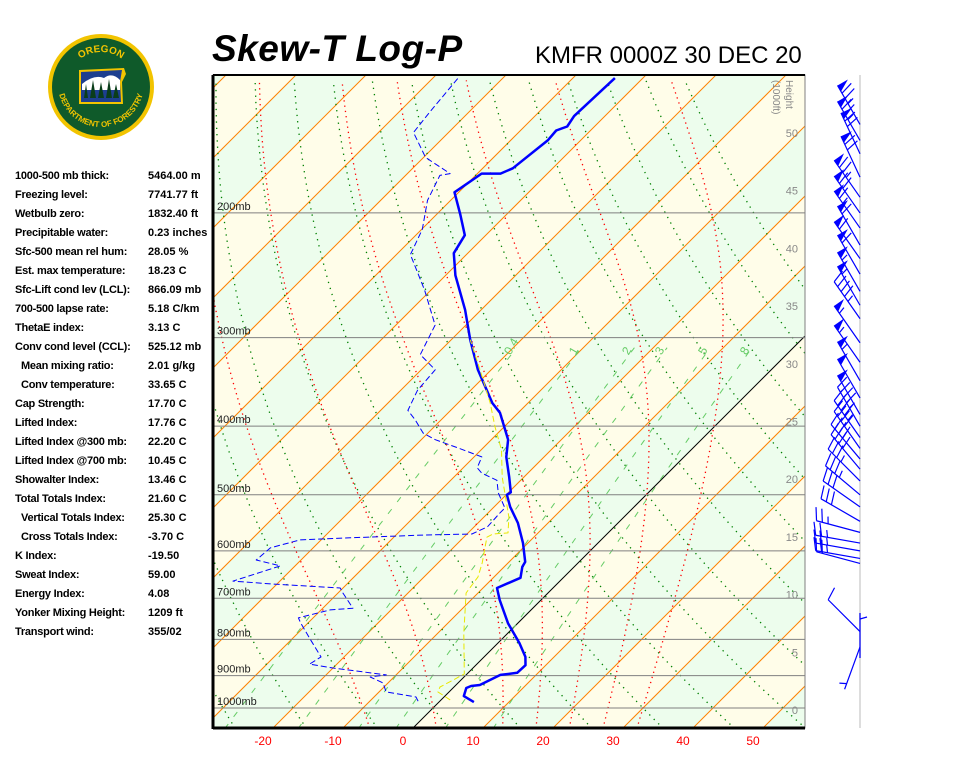  Describe the element at coordinates (164, 556) in the screenshot. I see `stat-value: -19.50` at that location.